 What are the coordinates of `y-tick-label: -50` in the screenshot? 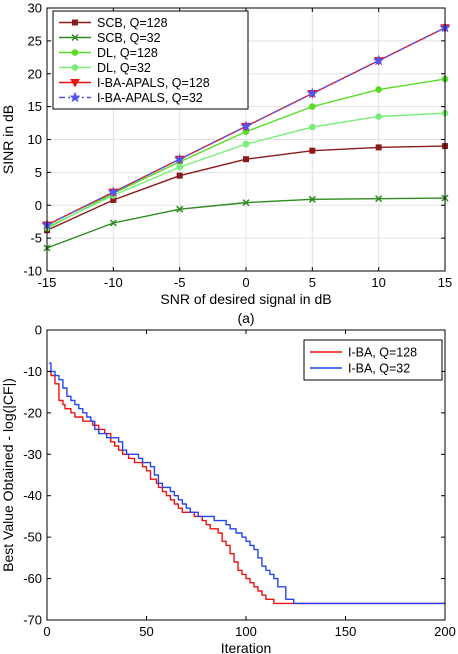 It's located at (32, 537).